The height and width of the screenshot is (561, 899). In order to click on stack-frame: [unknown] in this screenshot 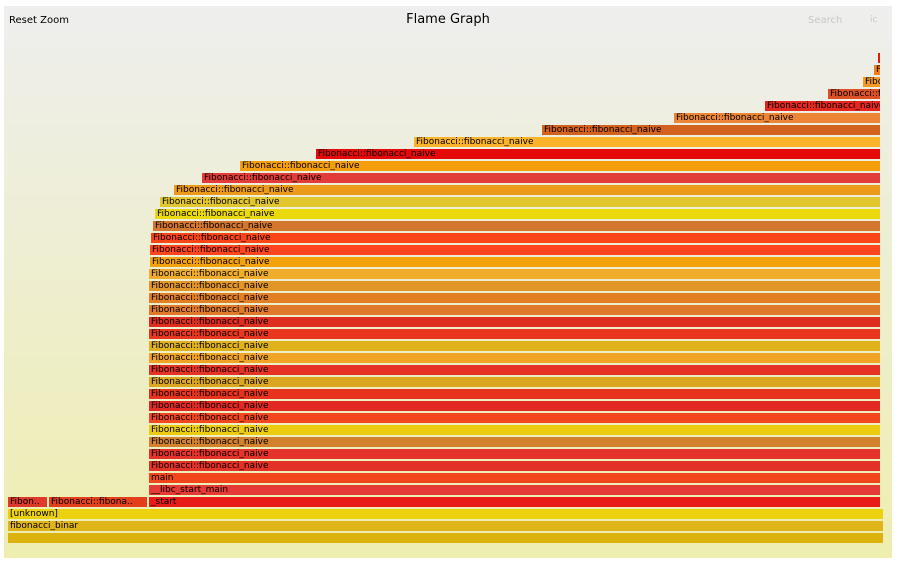, I will do `click(445, 514)`.